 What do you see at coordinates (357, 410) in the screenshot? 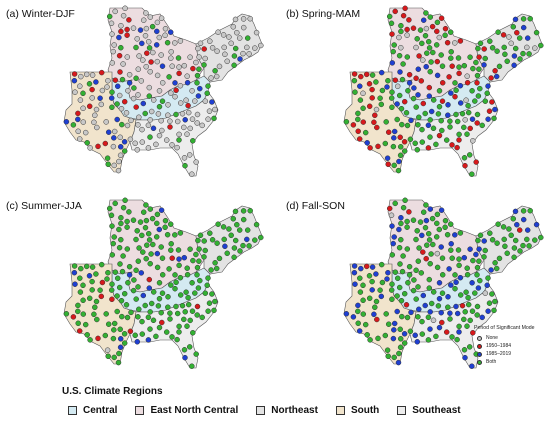
I see `region-legend-item-south: South` at bounding box center [357, 410].